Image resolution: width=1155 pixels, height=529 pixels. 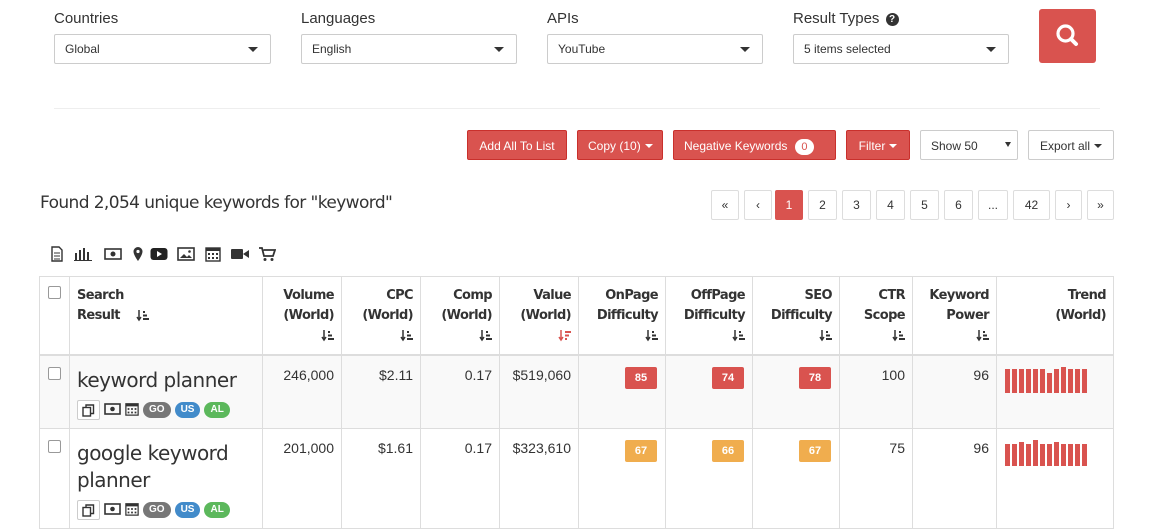 I want to click on page-last: », so click(x=1100, y=205).